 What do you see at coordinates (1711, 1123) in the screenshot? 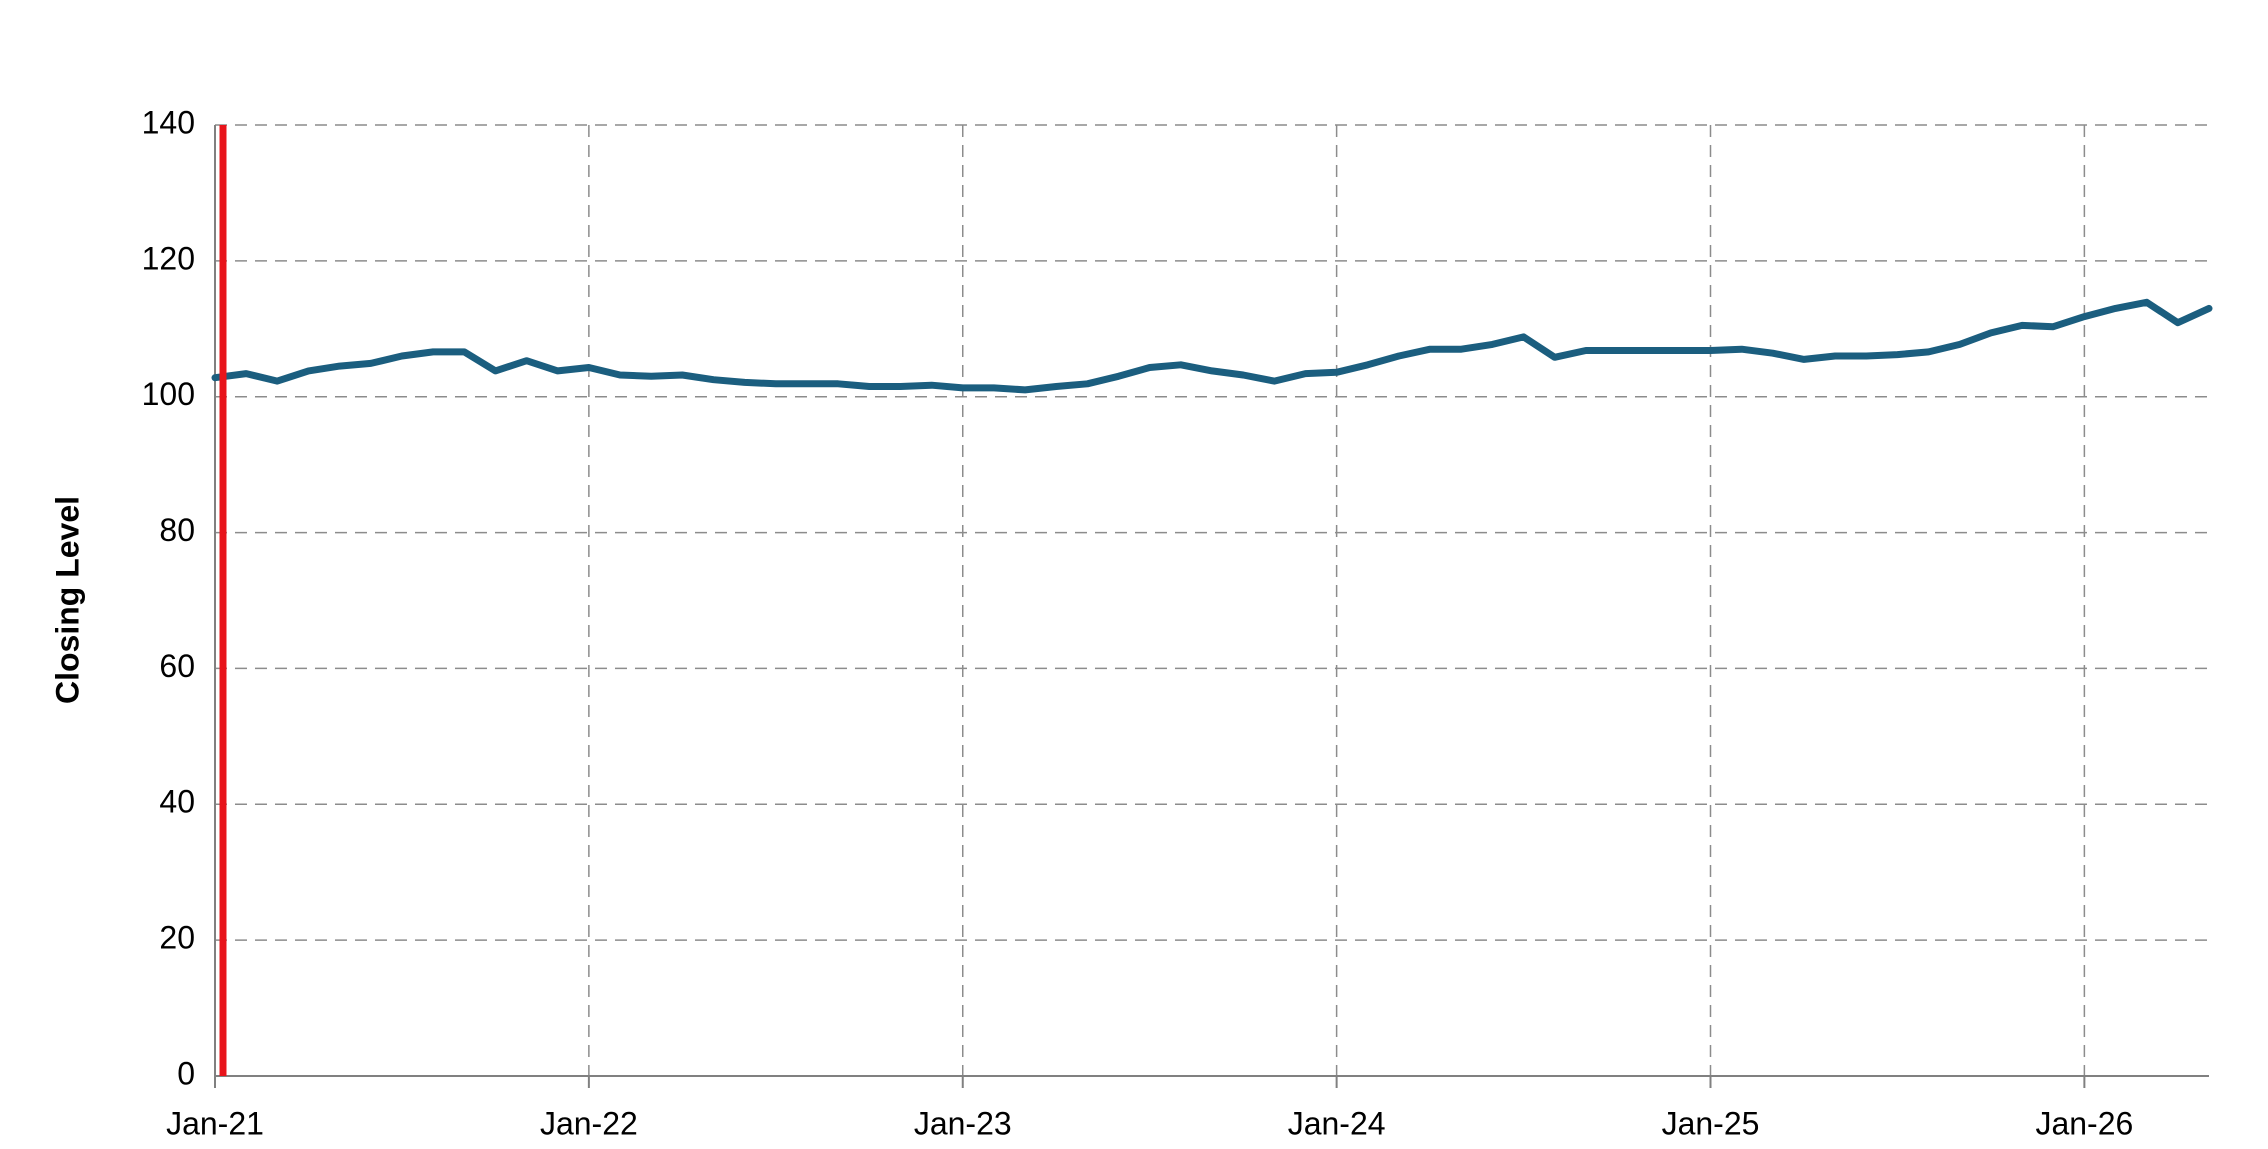
I see `x-tick-label: Jan-25` at bounding box center [1711, 1123].